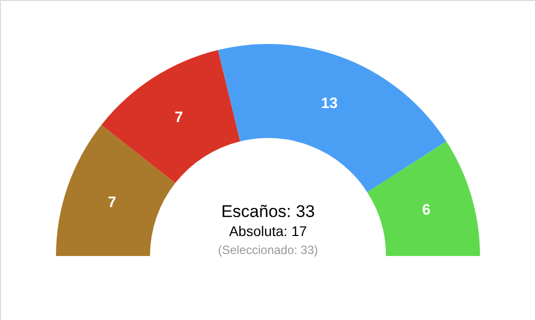 The height and width of the screenshot is (320, 535). What do you see at coordinates (268, 250) in the screenshot?
I see `text: (Seleccionado: 33)` at bounding box center [268, 250].